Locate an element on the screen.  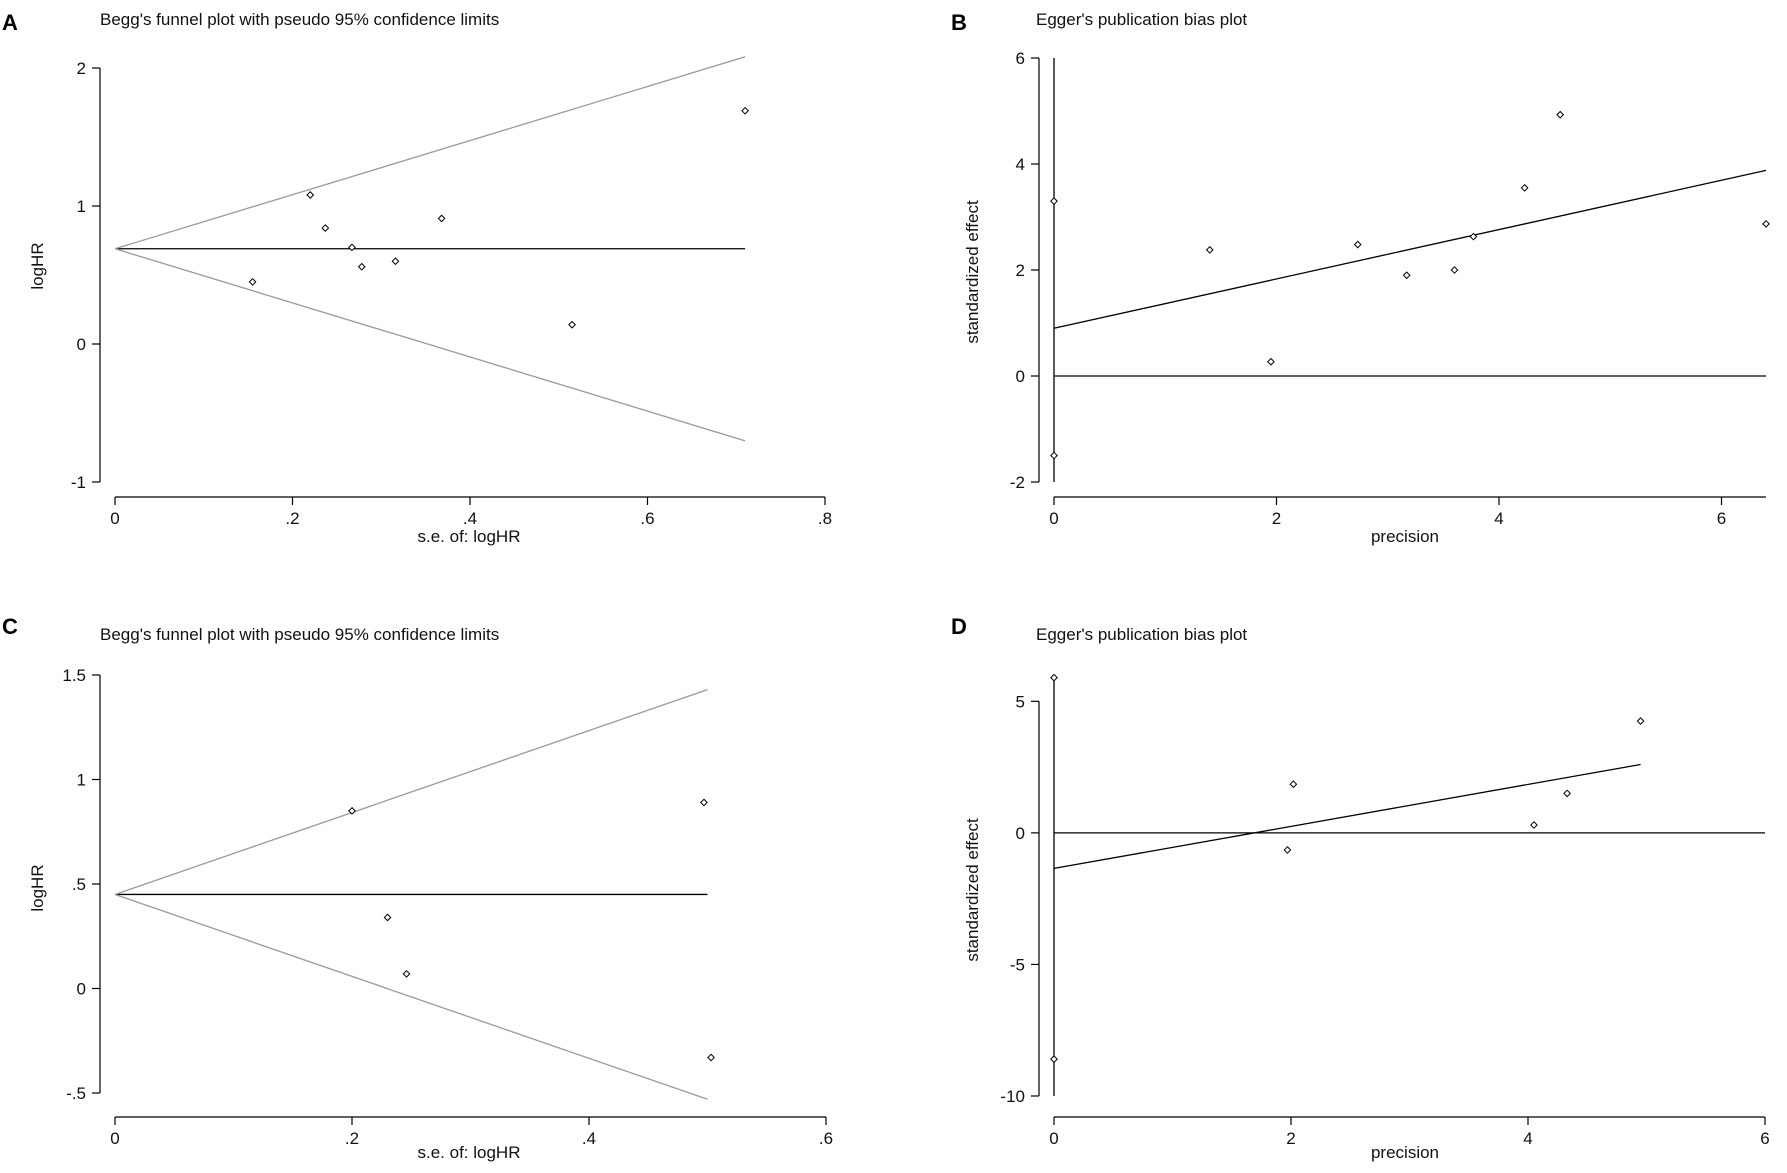
panel-c-x-axis-label: s.e. of: logHR is located at coordinates (469, 1152).